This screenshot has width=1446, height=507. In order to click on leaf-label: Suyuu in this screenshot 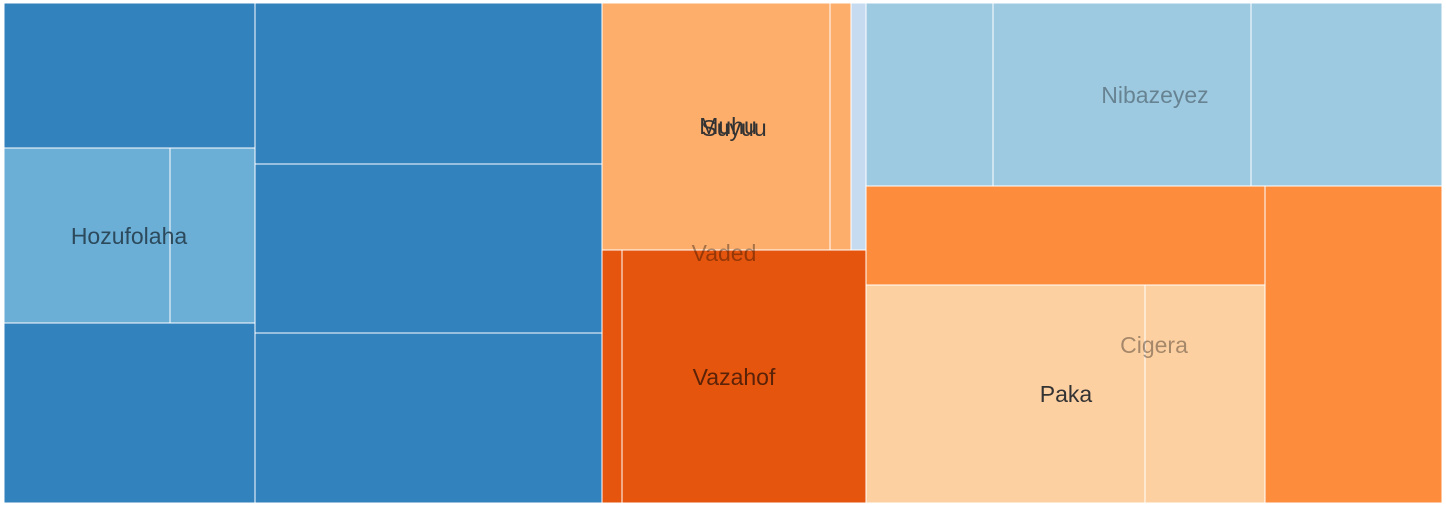, I will do `click(733, 128)`.